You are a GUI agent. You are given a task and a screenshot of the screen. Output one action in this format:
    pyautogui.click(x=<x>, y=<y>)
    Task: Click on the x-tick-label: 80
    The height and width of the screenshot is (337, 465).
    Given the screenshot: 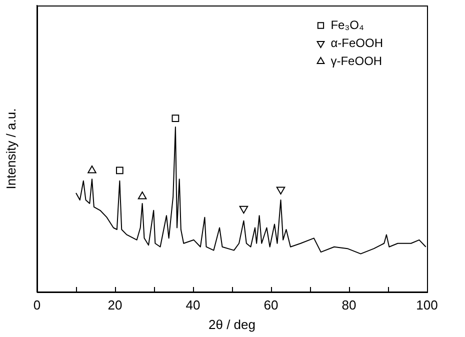 What is the action you would take?
    pyautogui.click(x=349, y=304)
    